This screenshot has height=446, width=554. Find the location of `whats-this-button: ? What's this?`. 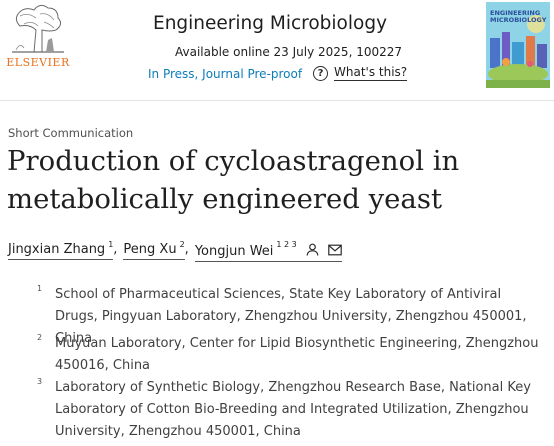

whats-this-button: ? What's this? is located at coordinates (360, 73).